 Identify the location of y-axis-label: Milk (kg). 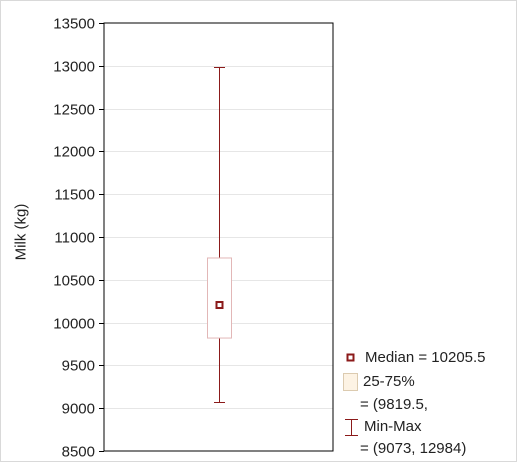
(21, 232).